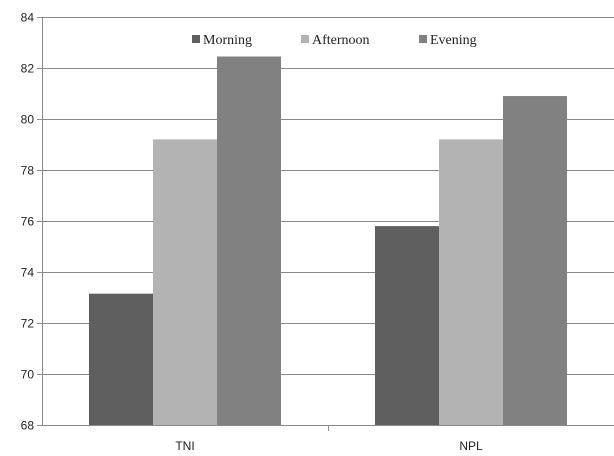  I want to click on legend-label: Afternoon, so click(341, 40).